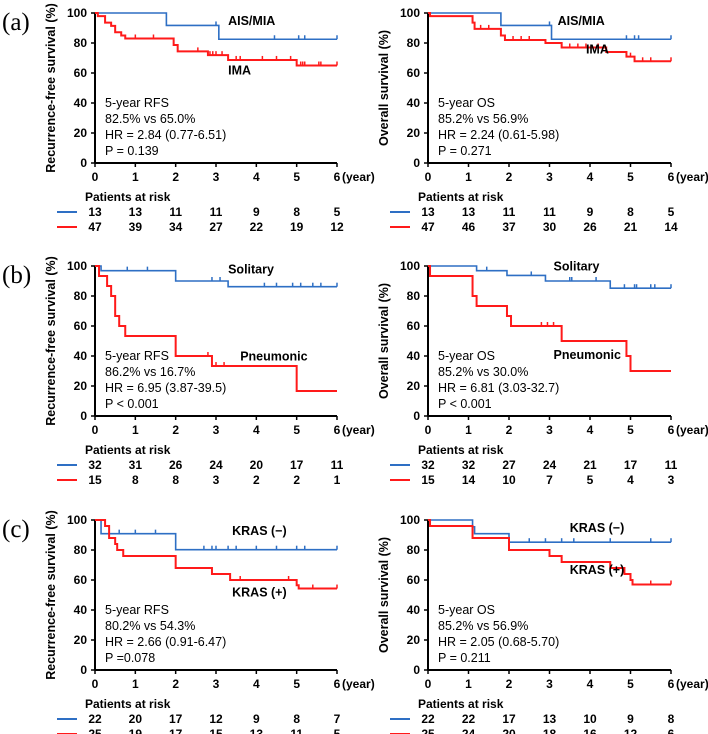 This screenshot has height=734, width=708. I want to click on series-label: Pneumonic, so click(273, 357).